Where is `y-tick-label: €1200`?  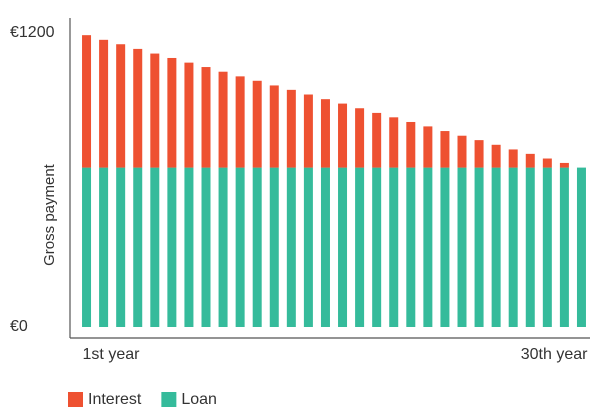
y-tick-label: €1200 is located at coordinates (32, 32).